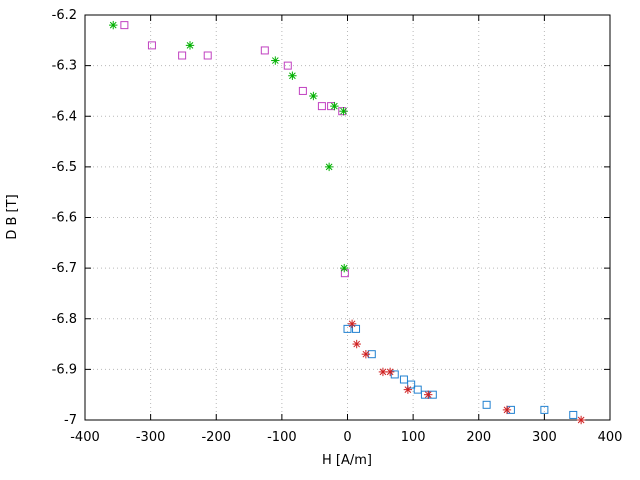  What do you see at coordinates (64, 15) in the screenshot?
I see `y-tick-label: -6.2` at bounding box center [64, 15].